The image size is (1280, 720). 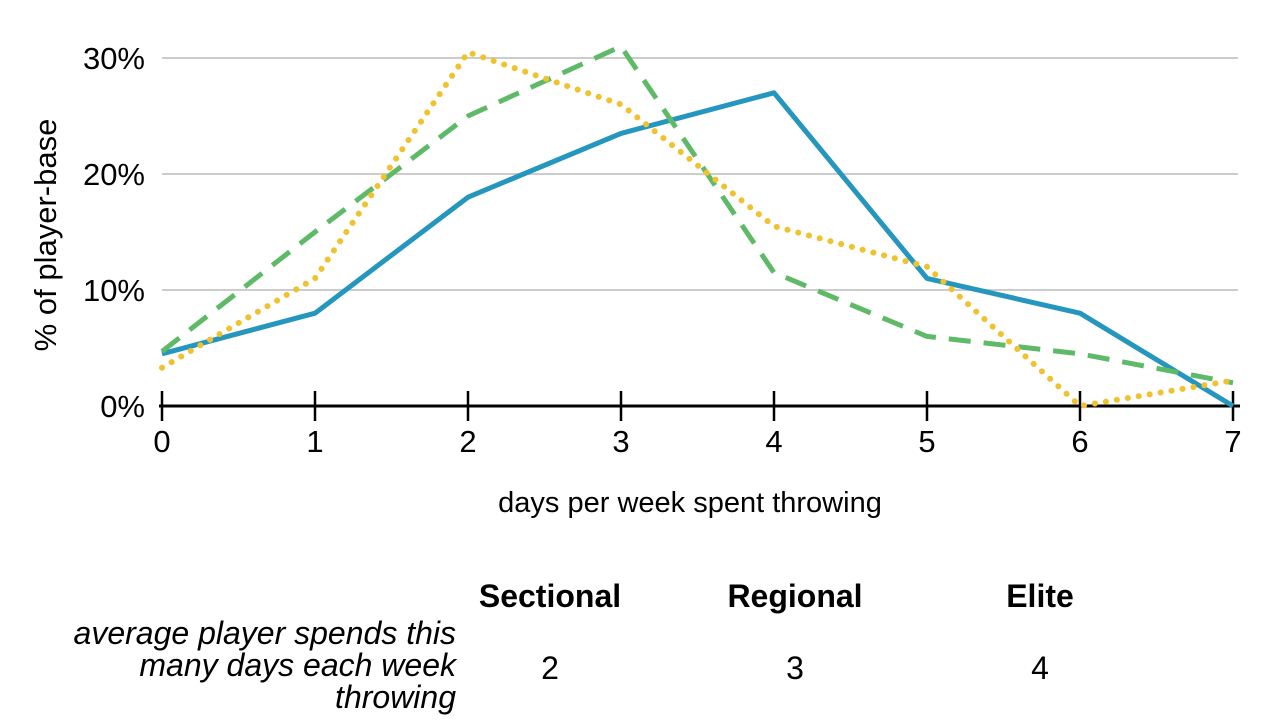 I want to click on x-tick-label: 2, so click(x=467, y=441).